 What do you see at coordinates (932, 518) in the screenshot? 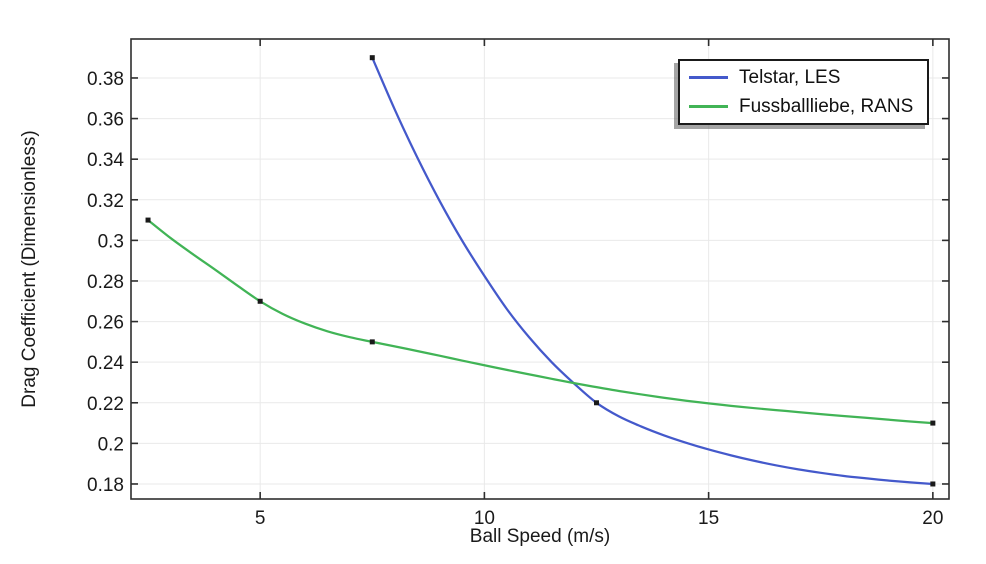
I see `x-tick-label: 20` at bounding box center [932, 518].